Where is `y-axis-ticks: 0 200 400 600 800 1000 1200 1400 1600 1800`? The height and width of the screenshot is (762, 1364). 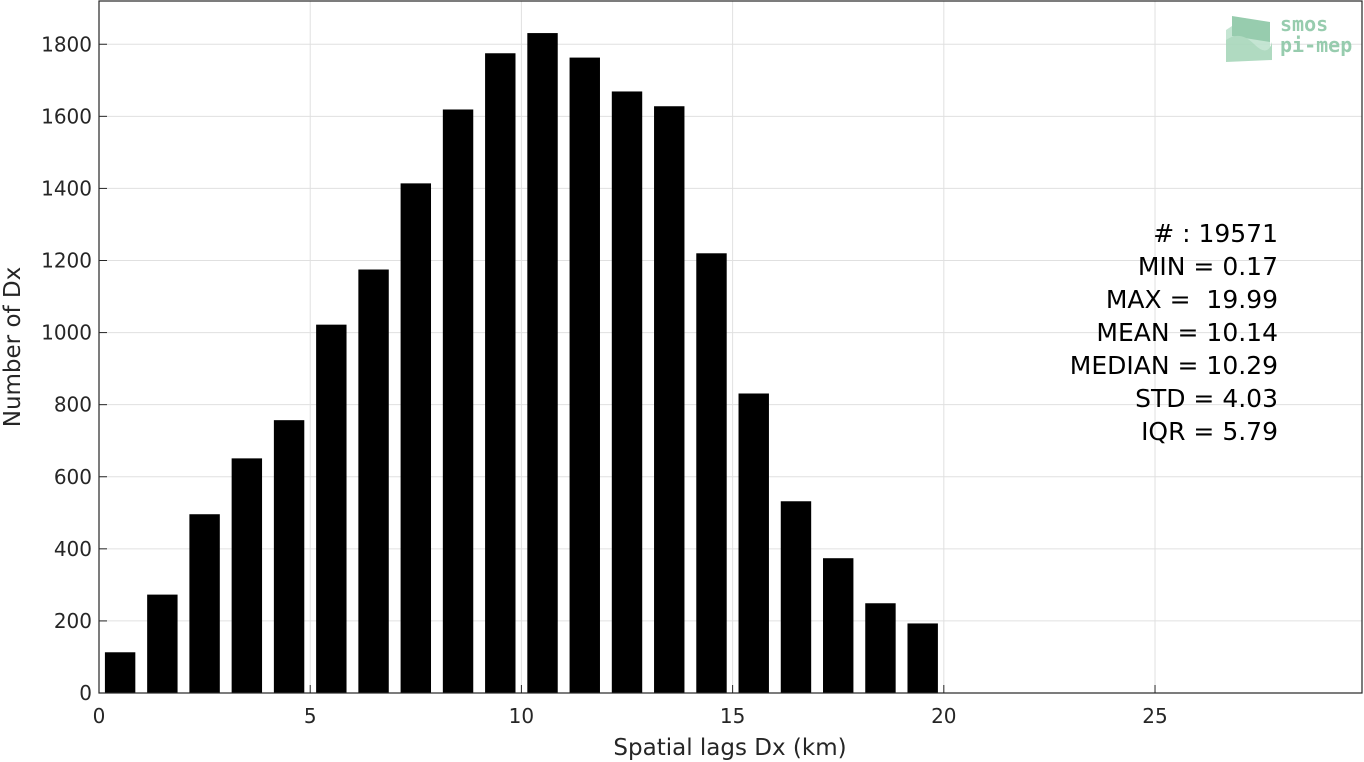 y-axis-ticks: 0 200 400 600 800 1000 1200 1400 1600 1800 is located at coordinates (74, 368).